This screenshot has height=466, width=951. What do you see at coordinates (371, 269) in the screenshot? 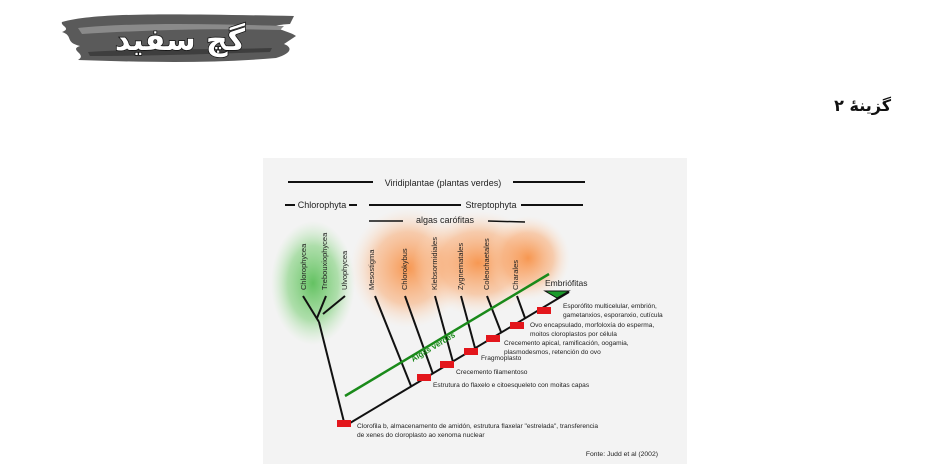
I see `taxon-mesostigma: Mesostigma` at bounding box center [371, 269].